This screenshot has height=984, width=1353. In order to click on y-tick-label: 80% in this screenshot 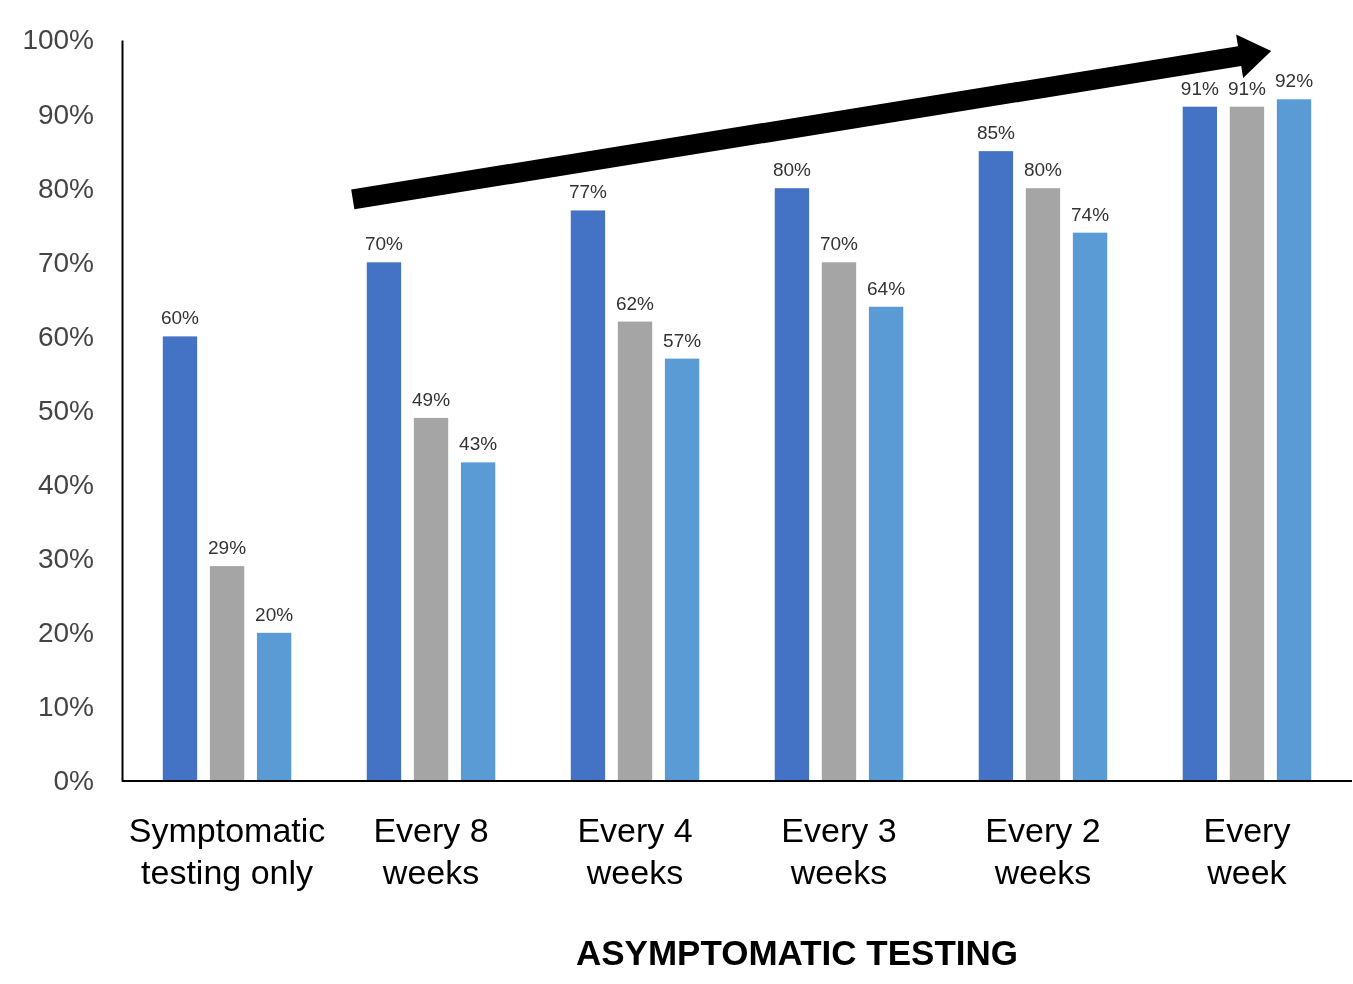, I will do `click(65, 188)`.